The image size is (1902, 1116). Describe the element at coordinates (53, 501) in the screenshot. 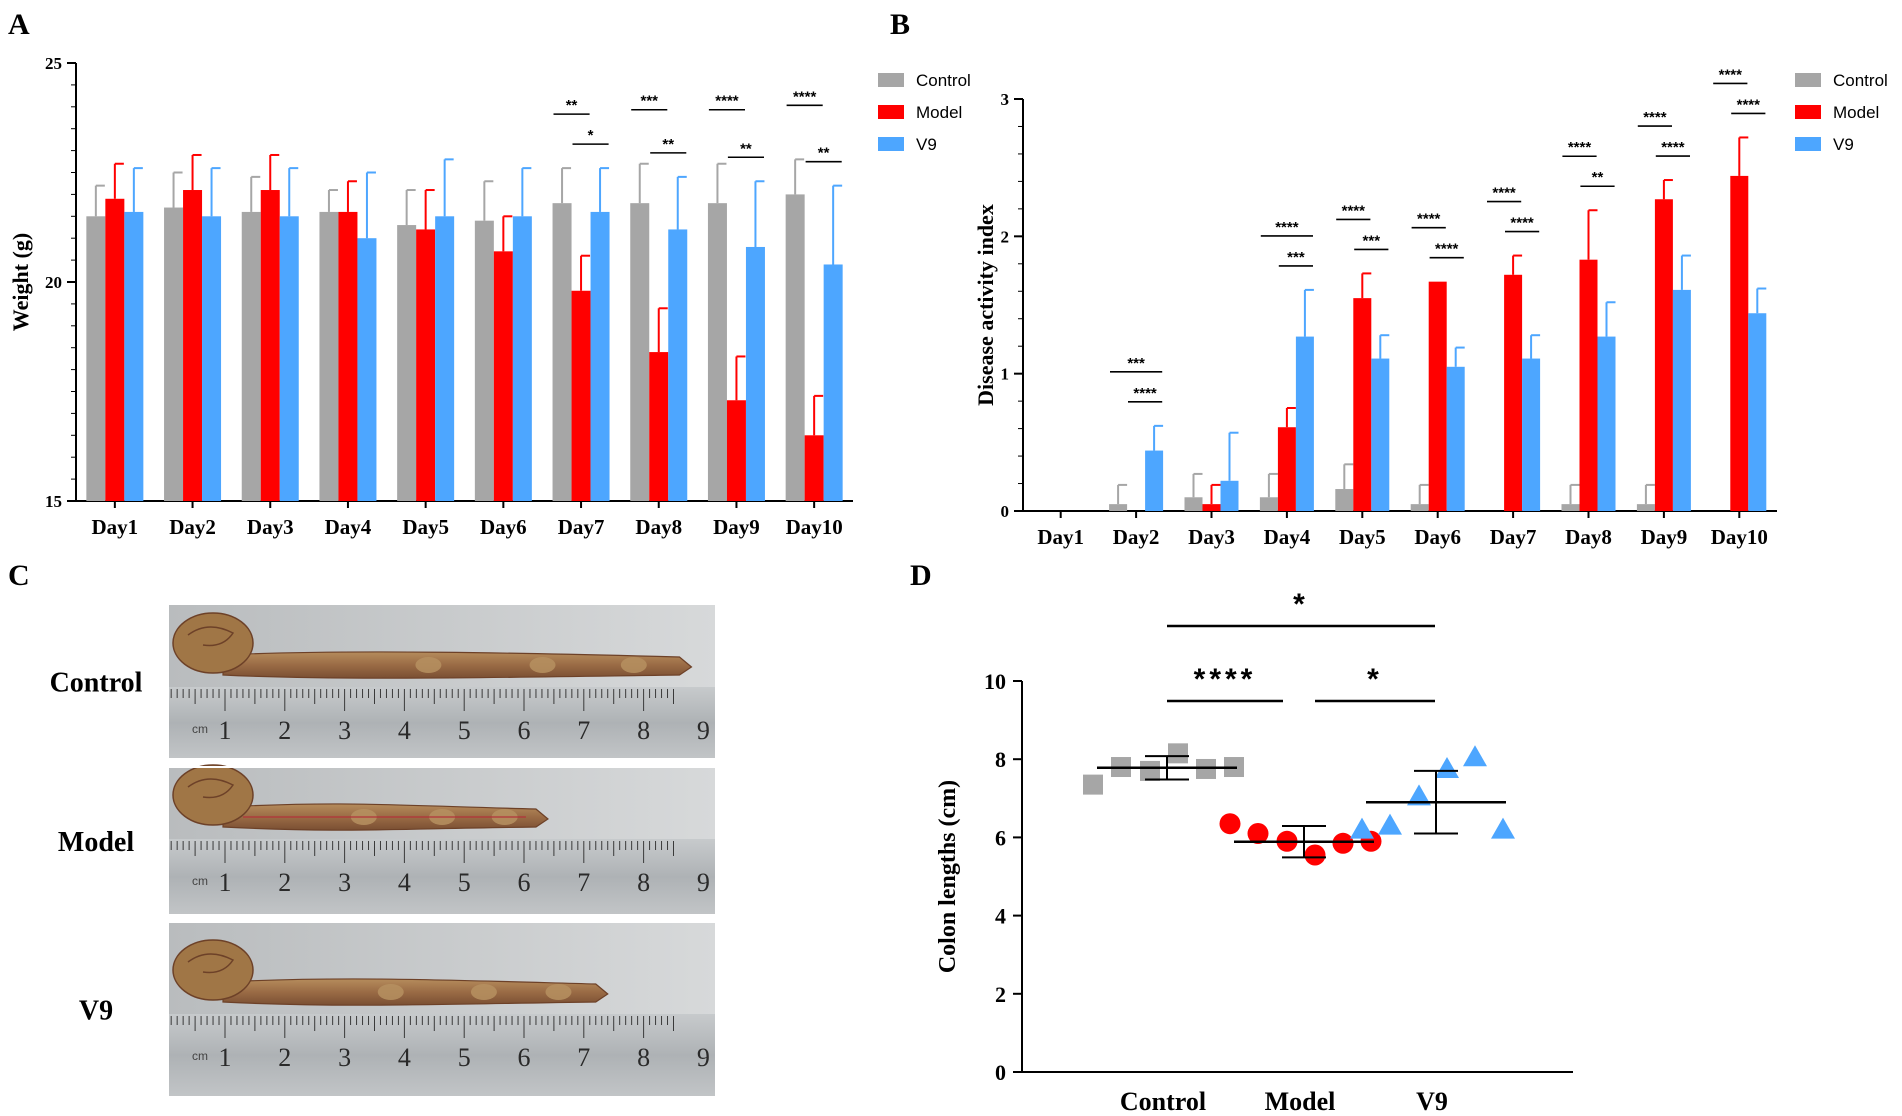

I see `y-tick-label: 15` at that location.